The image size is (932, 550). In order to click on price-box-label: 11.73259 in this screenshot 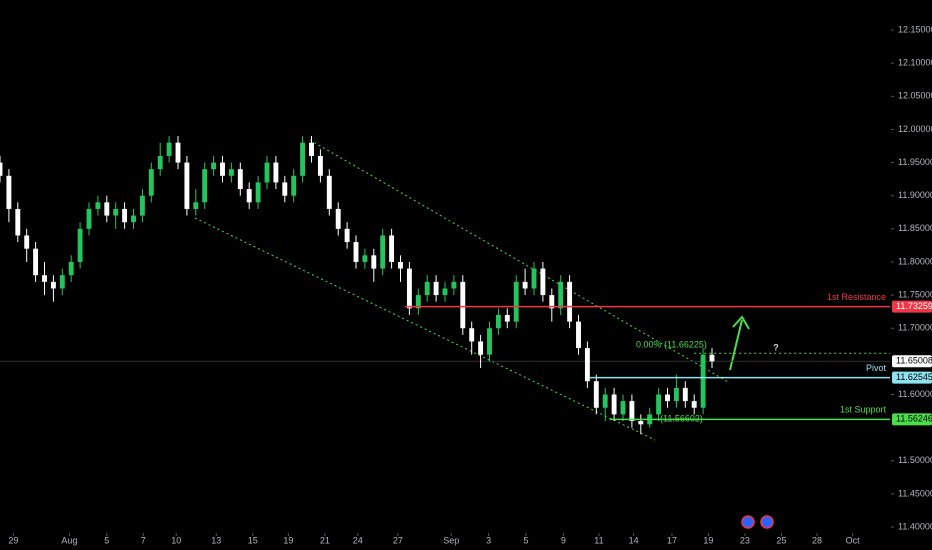, I will do `click(914, 306)`.